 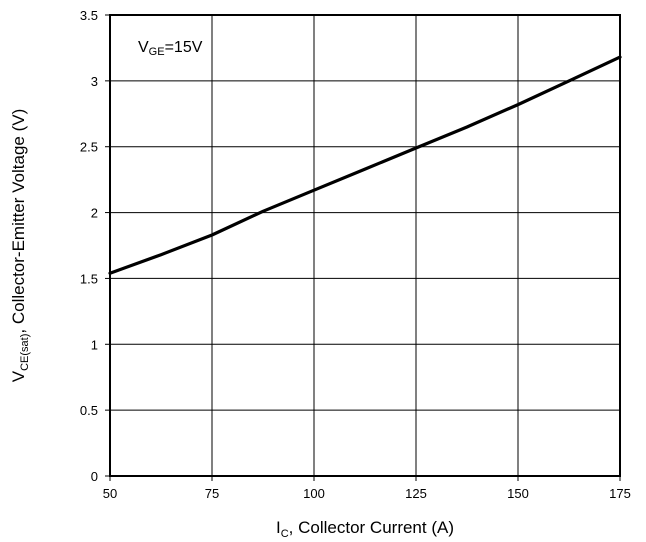 I want to click on x-tick-label: 175, so click(x=620, y=493).